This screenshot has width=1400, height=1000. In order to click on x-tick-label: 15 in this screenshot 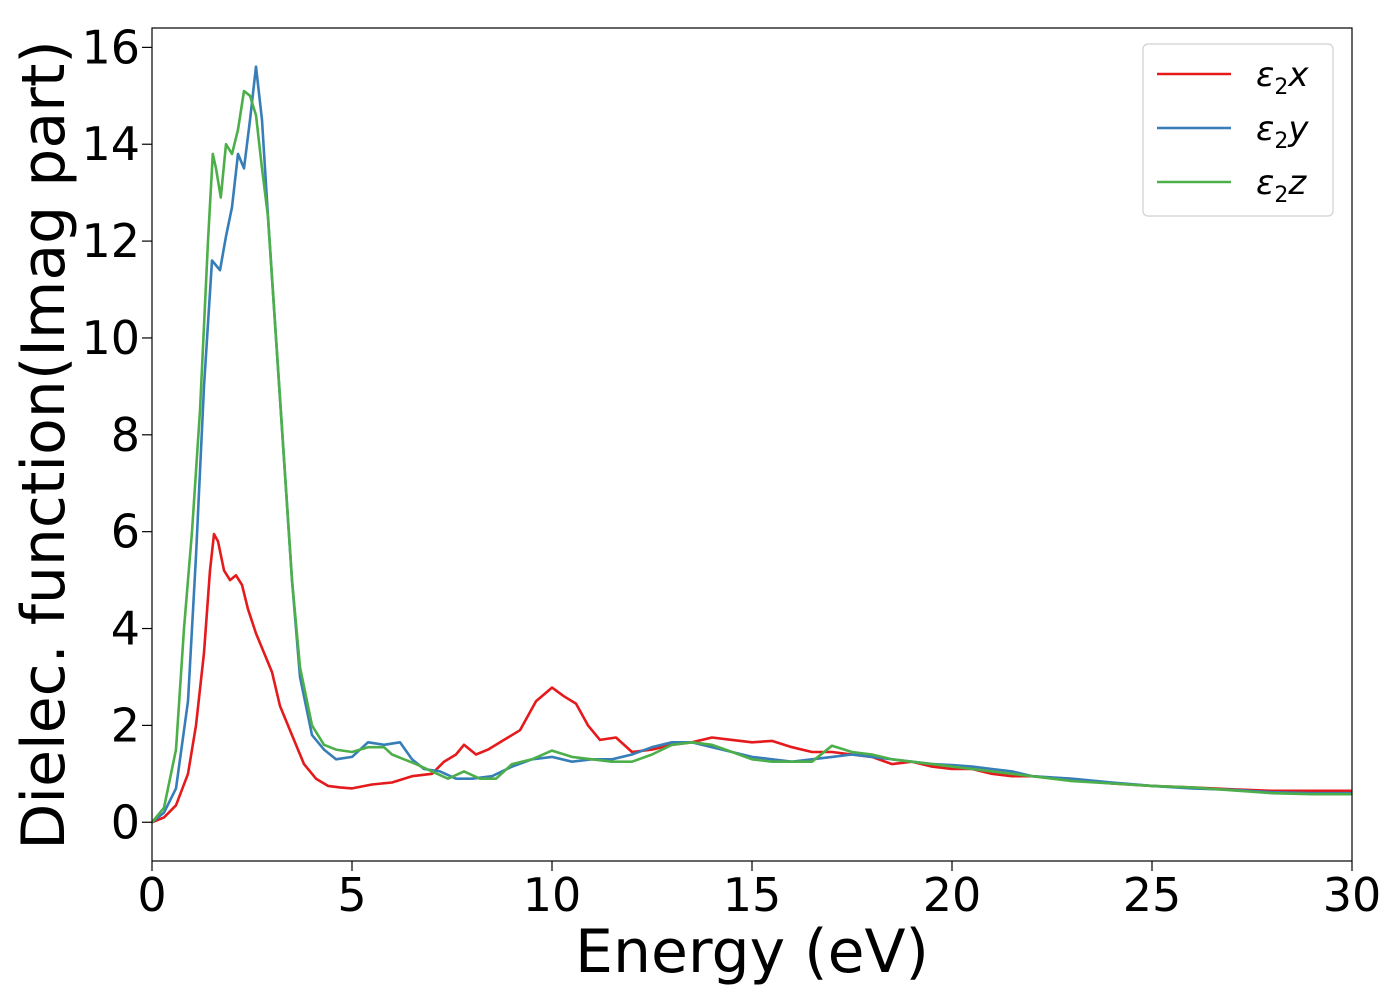, I will do `click(752, 895)`.